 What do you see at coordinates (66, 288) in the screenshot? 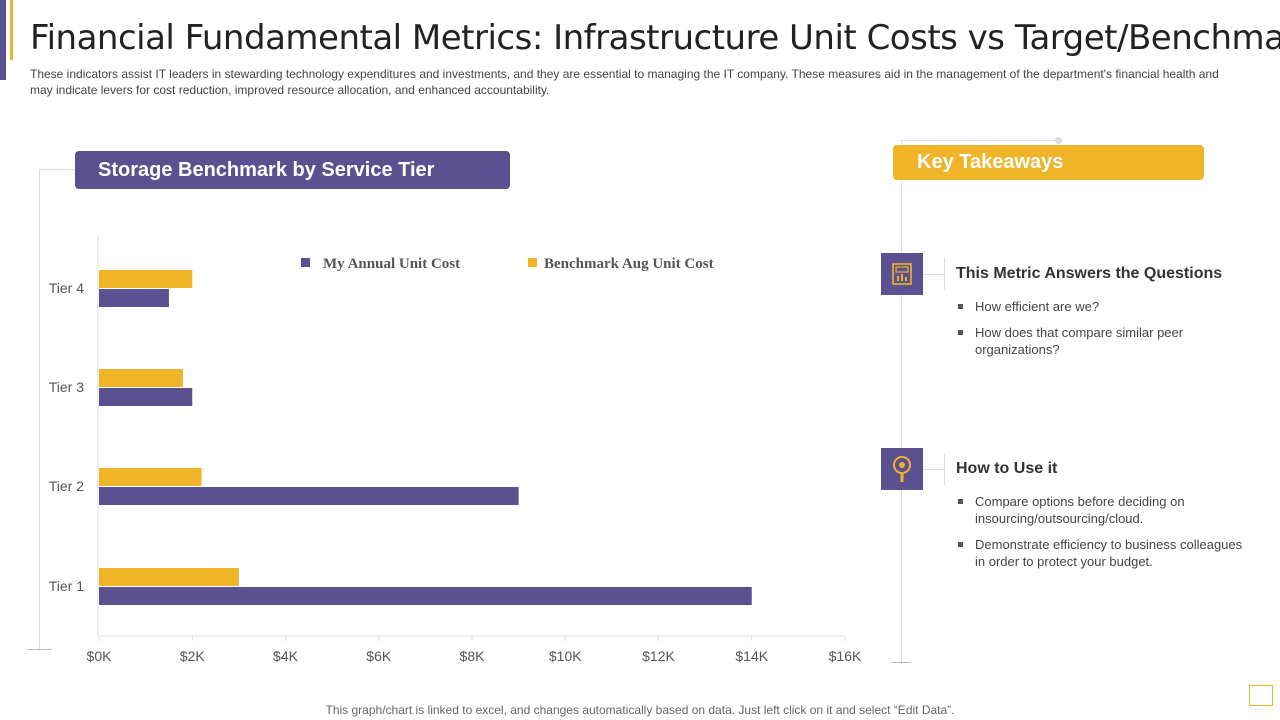
I see `y-tick-label: Tier 4` at bounding box center [66, 288].